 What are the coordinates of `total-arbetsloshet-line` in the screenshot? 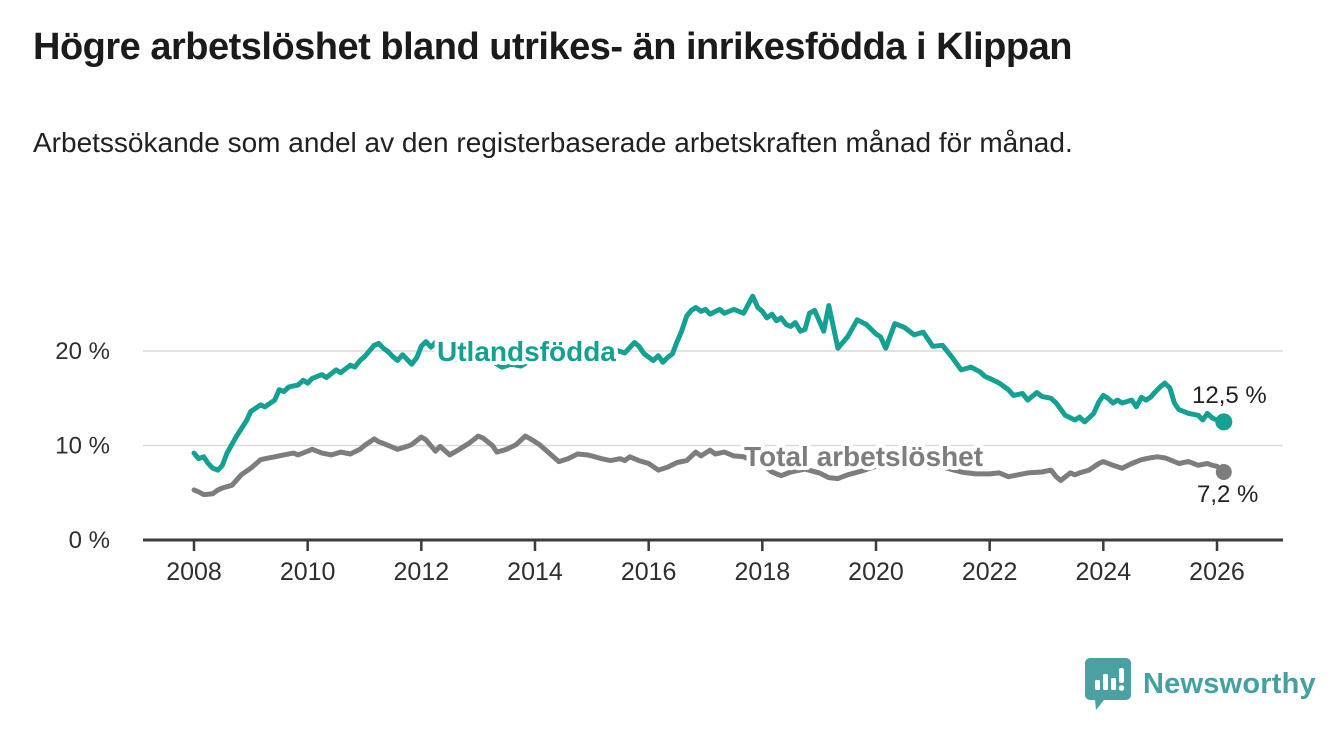 It's located at (709, 465).